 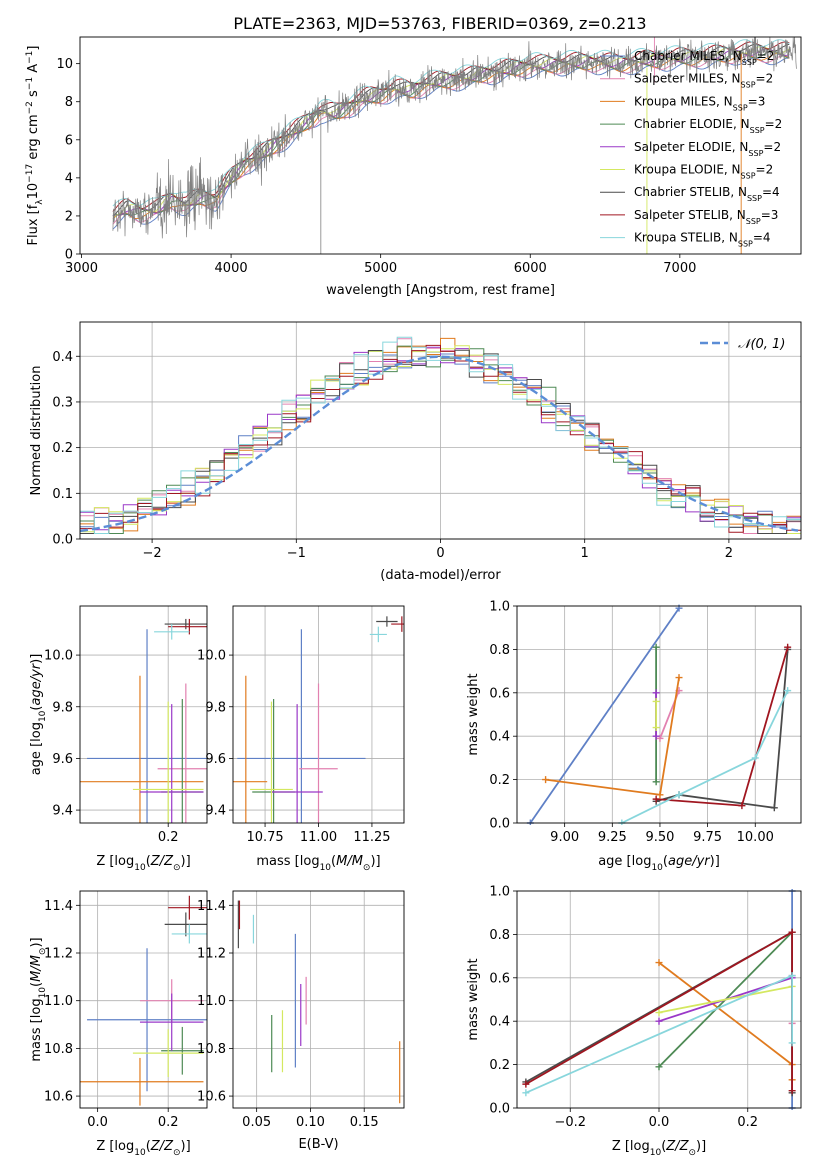 What do you see at coordinates (35, 146) in the screenshot?
I see `y-axis-label: Flux [fλ10−17 erg cm−2 s−1 A−1]` at bounding box center [35, 146].